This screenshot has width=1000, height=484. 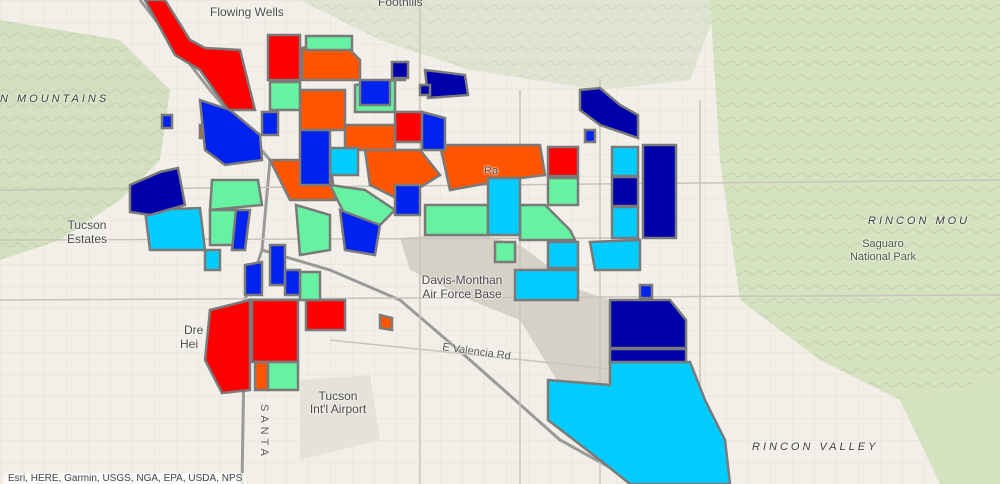 I want to click on range-label-rincon-mountains: RINCON MOU, so click(x=919, y=221).